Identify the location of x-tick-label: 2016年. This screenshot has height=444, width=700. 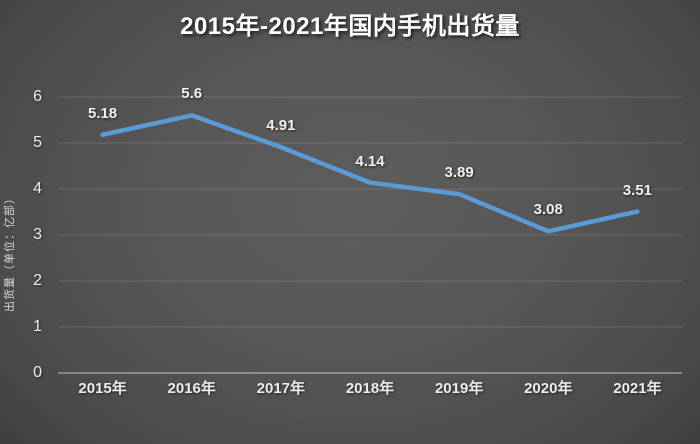
(191, 388).